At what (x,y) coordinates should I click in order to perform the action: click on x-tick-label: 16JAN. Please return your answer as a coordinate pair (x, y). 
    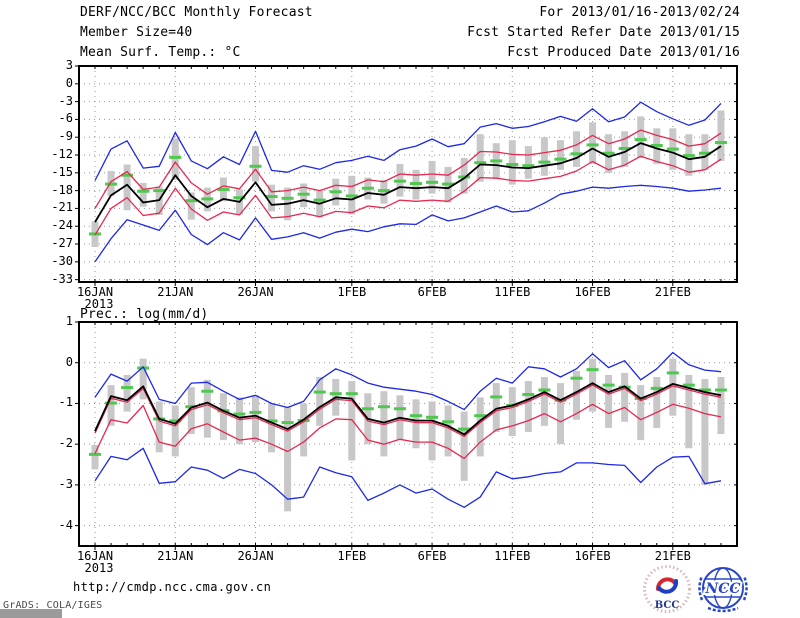
    Looking at the image, I should click on (95, 556).